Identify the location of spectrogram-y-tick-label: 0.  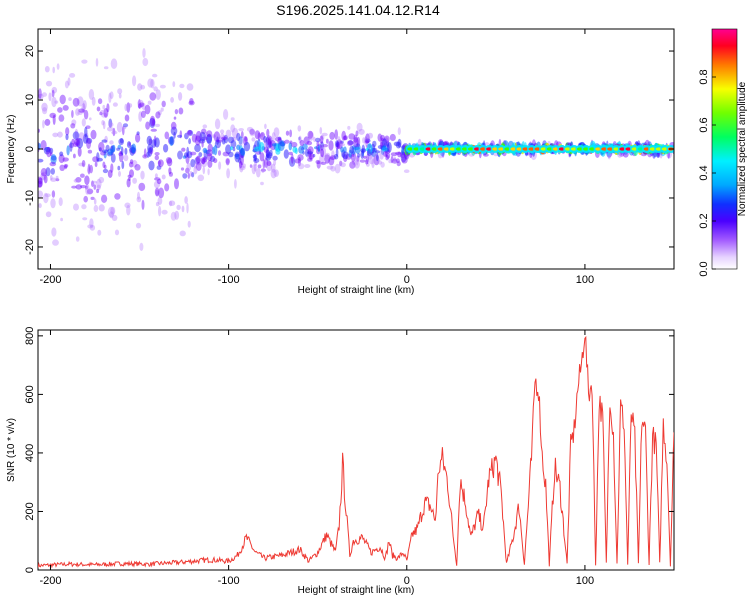
(30, 149).